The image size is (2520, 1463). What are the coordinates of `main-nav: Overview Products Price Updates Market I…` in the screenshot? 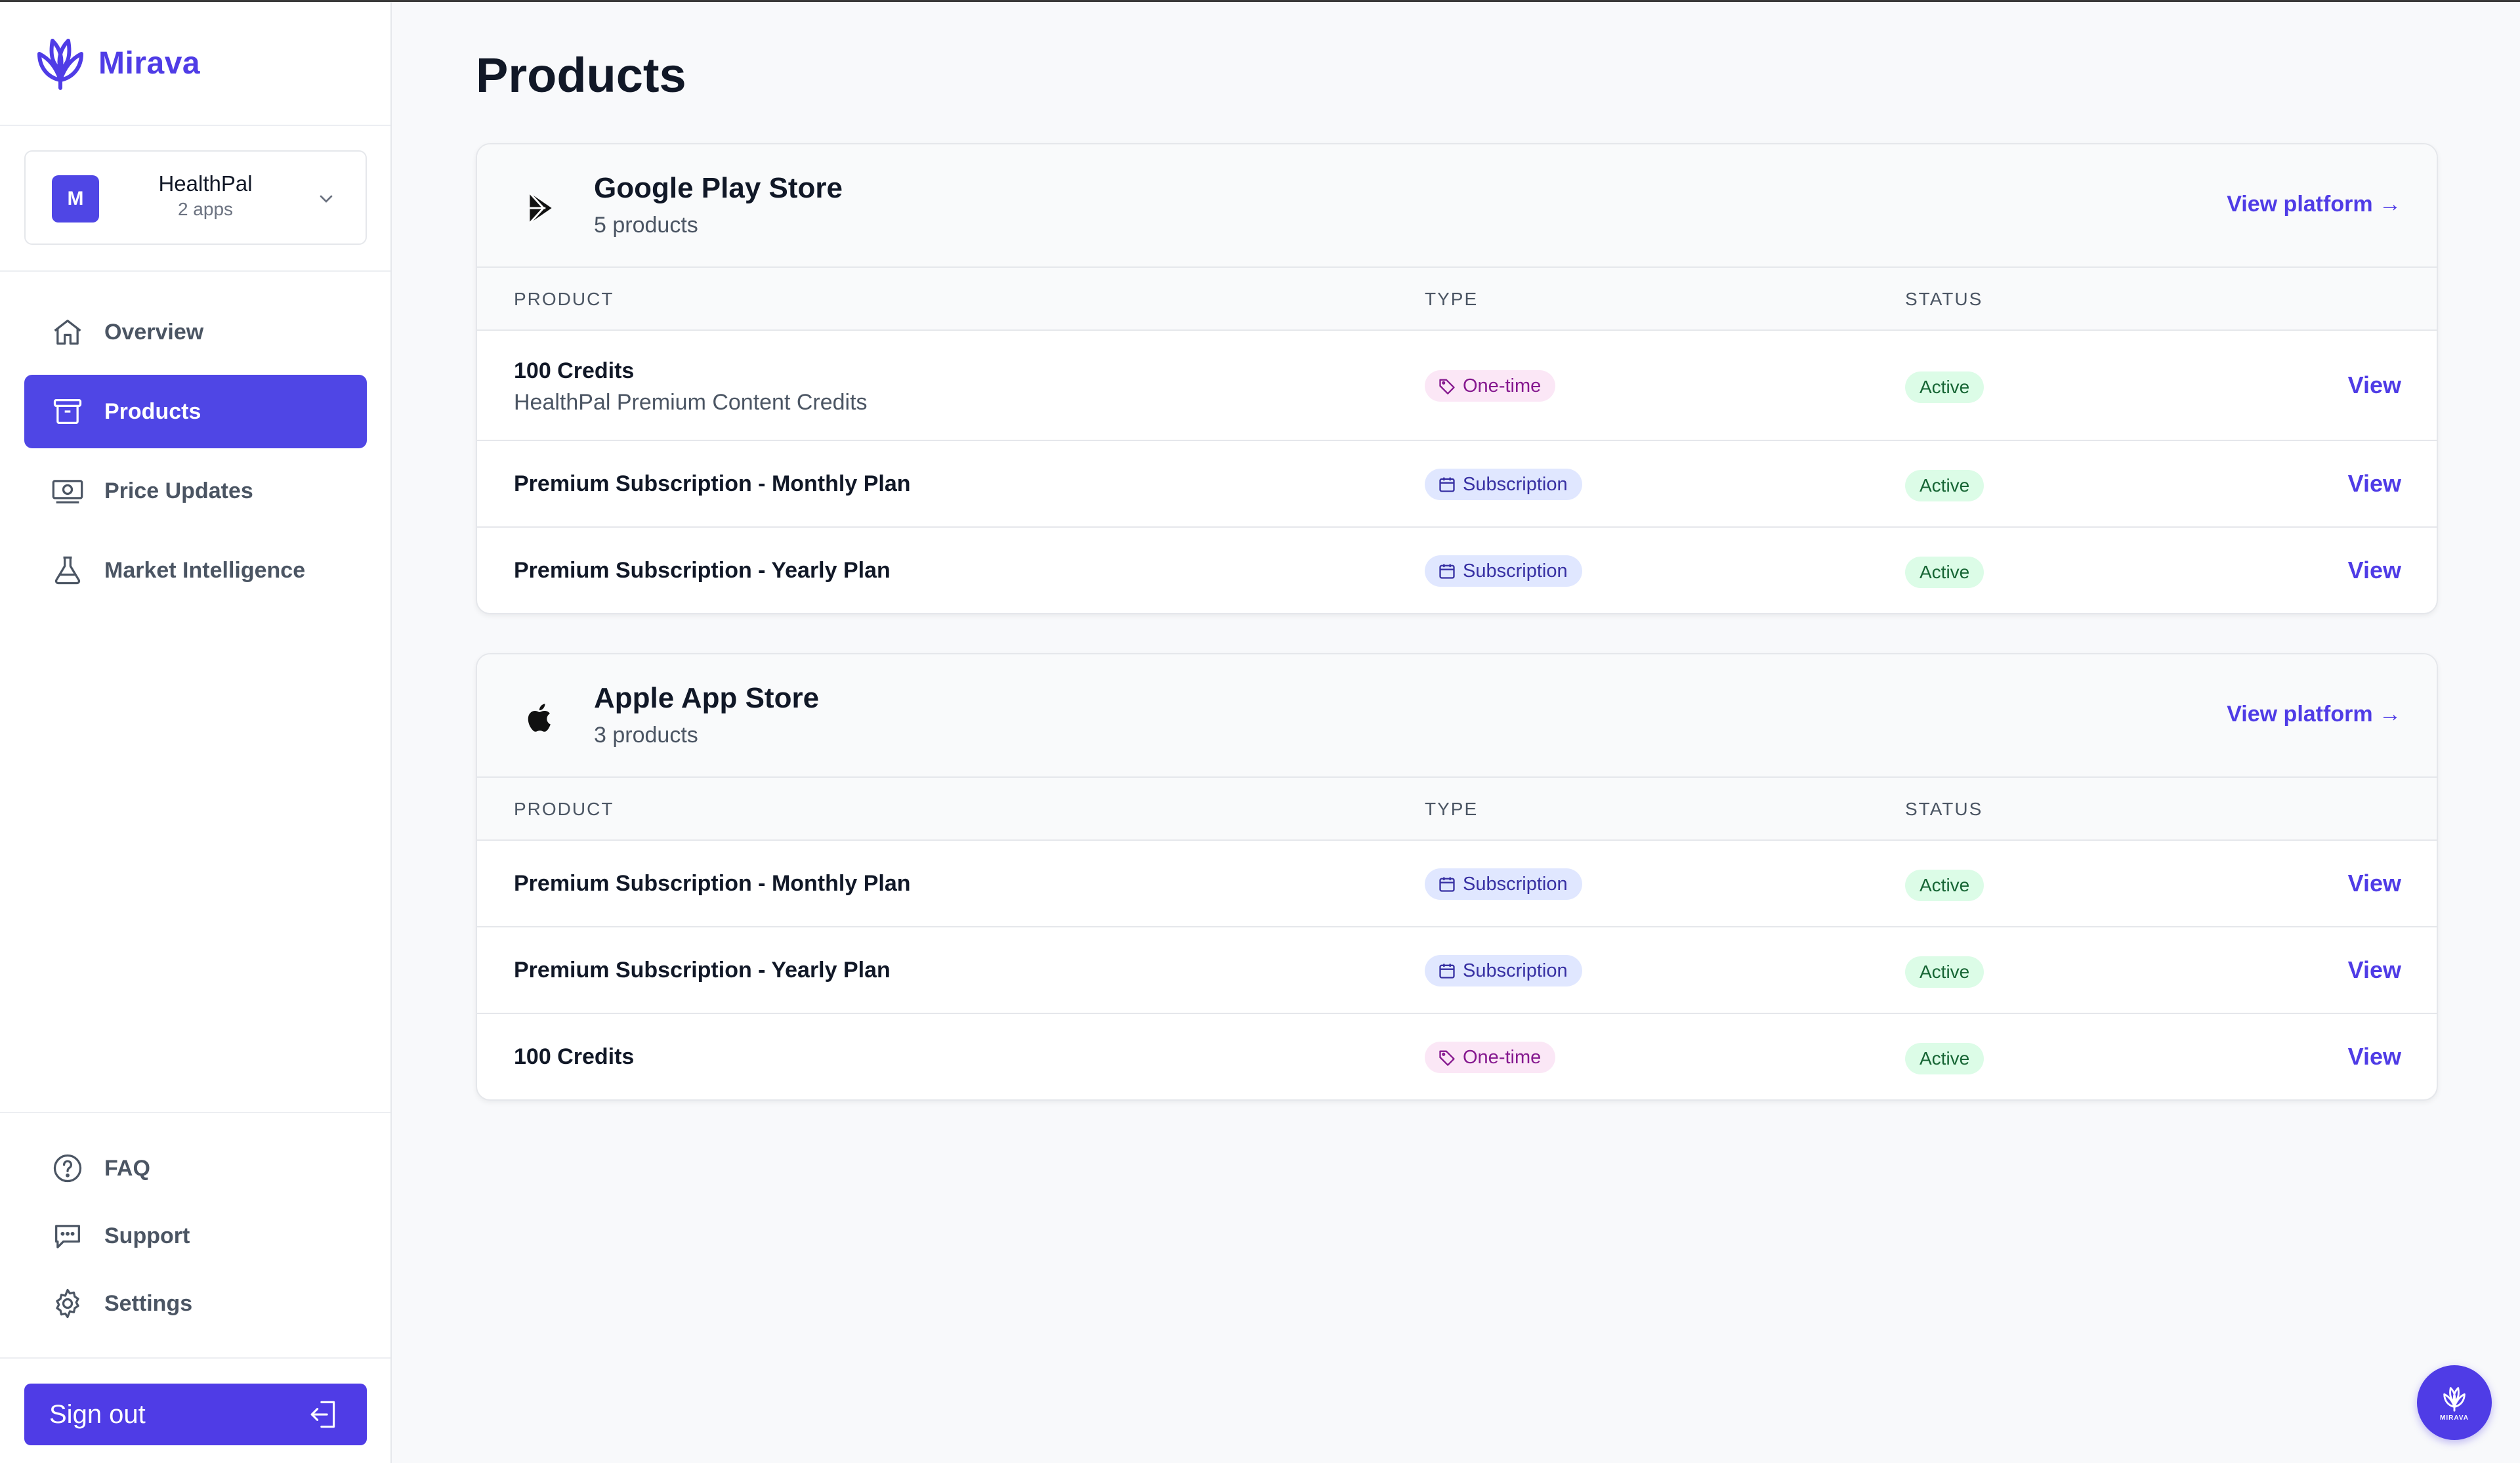 It's located at (195, 454).